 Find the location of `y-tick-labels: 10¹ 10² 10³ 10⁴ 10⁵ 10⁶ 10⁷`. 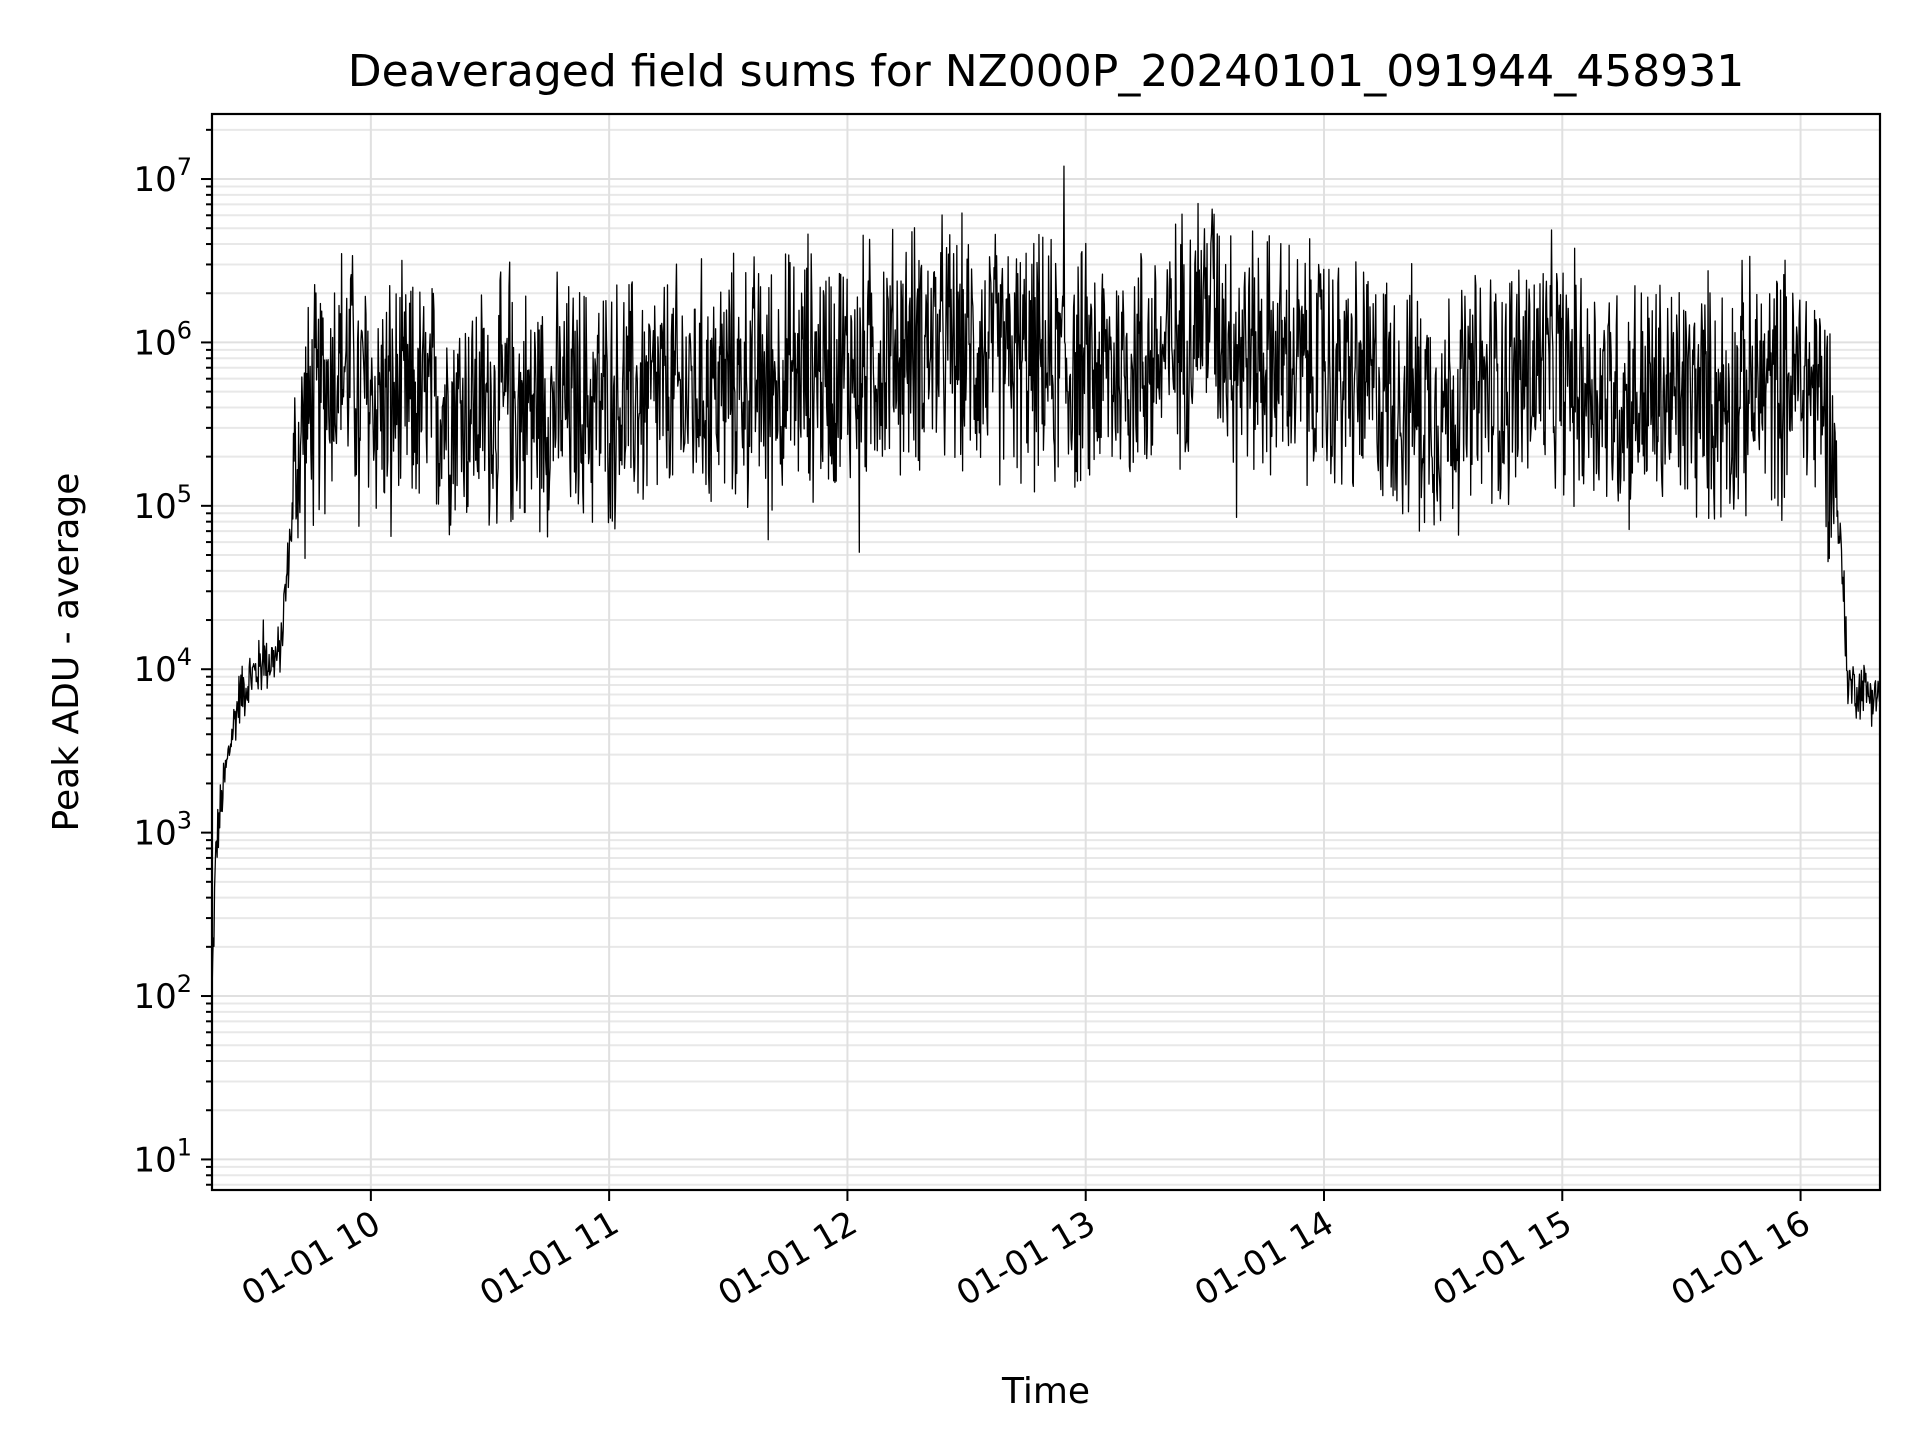

y-tick-labels: 10¹ 10² 10³ 10⁴ 10⁵ 10⁶ 10⁷ is located at coordinates (162, 666).